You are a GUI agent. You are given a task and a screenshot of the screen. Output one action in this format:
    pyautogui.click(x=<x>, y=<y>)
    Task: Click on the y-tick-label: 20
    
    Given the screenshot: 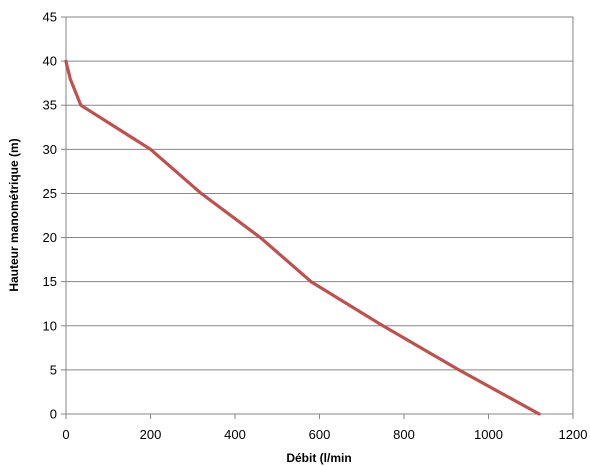 What is the action you would take?
    pyautogui.click(x=50, y=237)
    